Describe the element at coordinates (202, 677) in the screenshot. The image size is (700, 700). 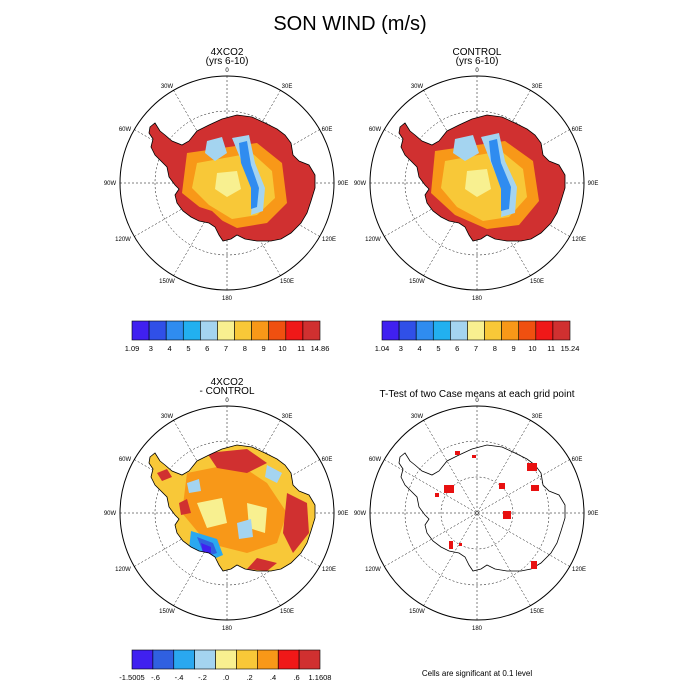
I see `colorbar-label: -.2` at that location.